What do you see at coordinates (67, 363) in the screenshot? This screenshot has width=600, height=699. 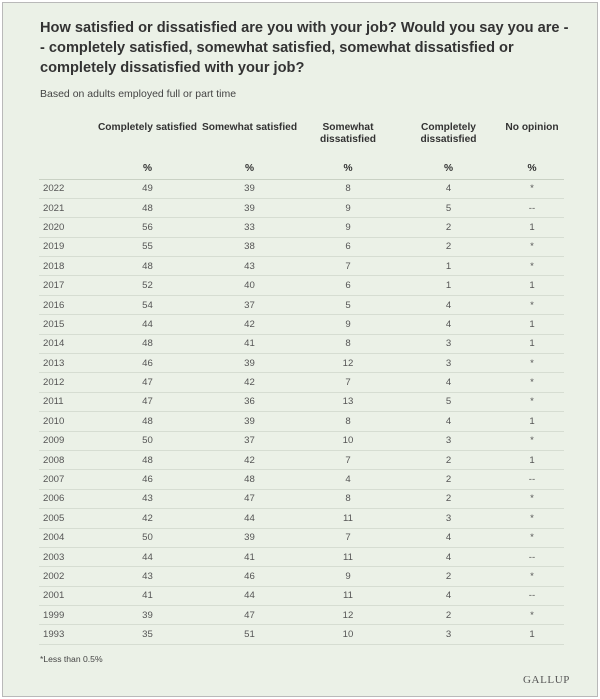 I see `year-cell: 2013` at bounding box center [67, 363].